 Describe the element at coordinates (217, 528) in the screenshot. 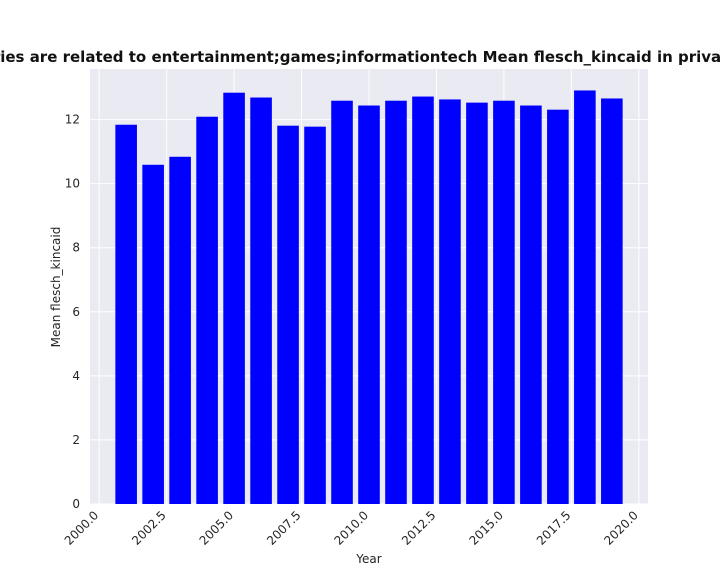

I see `x-tick-label: 2005.0` at that location.